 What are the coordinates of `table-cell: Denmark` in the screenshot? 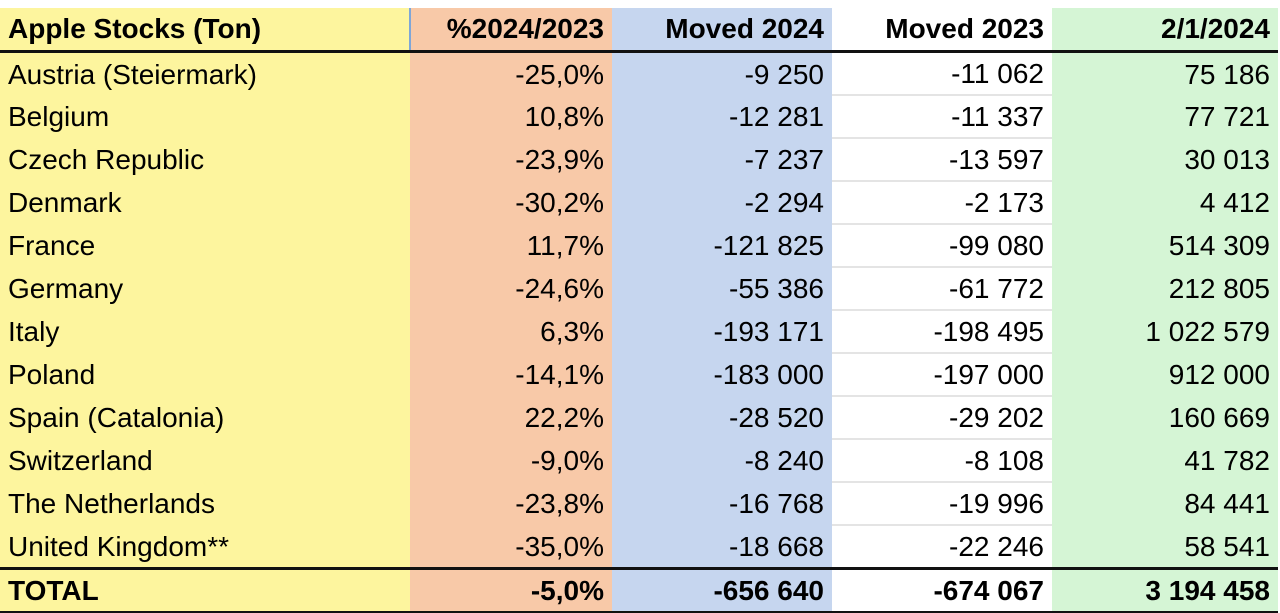 It's located at (205, 202).